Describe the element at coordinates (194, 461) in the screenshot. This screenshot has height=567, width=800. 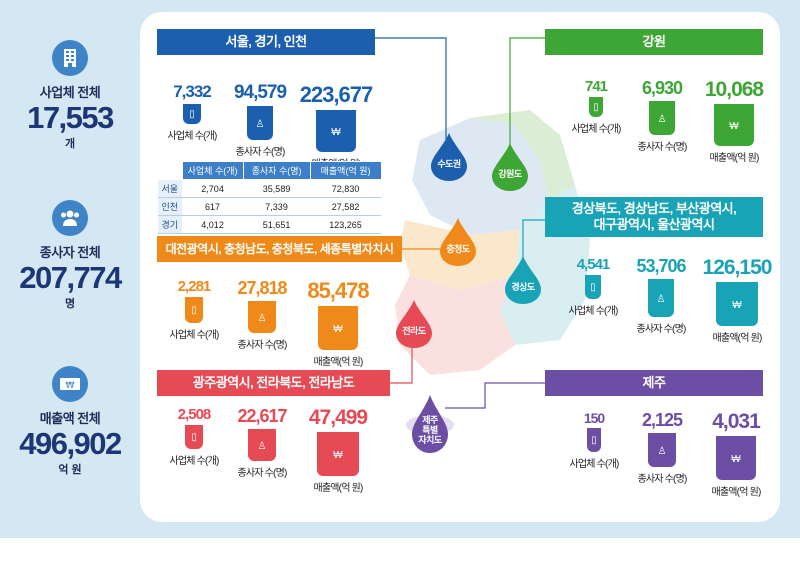
I see `jeolla-businesses-caption: 사업체 수(개)` at that location.